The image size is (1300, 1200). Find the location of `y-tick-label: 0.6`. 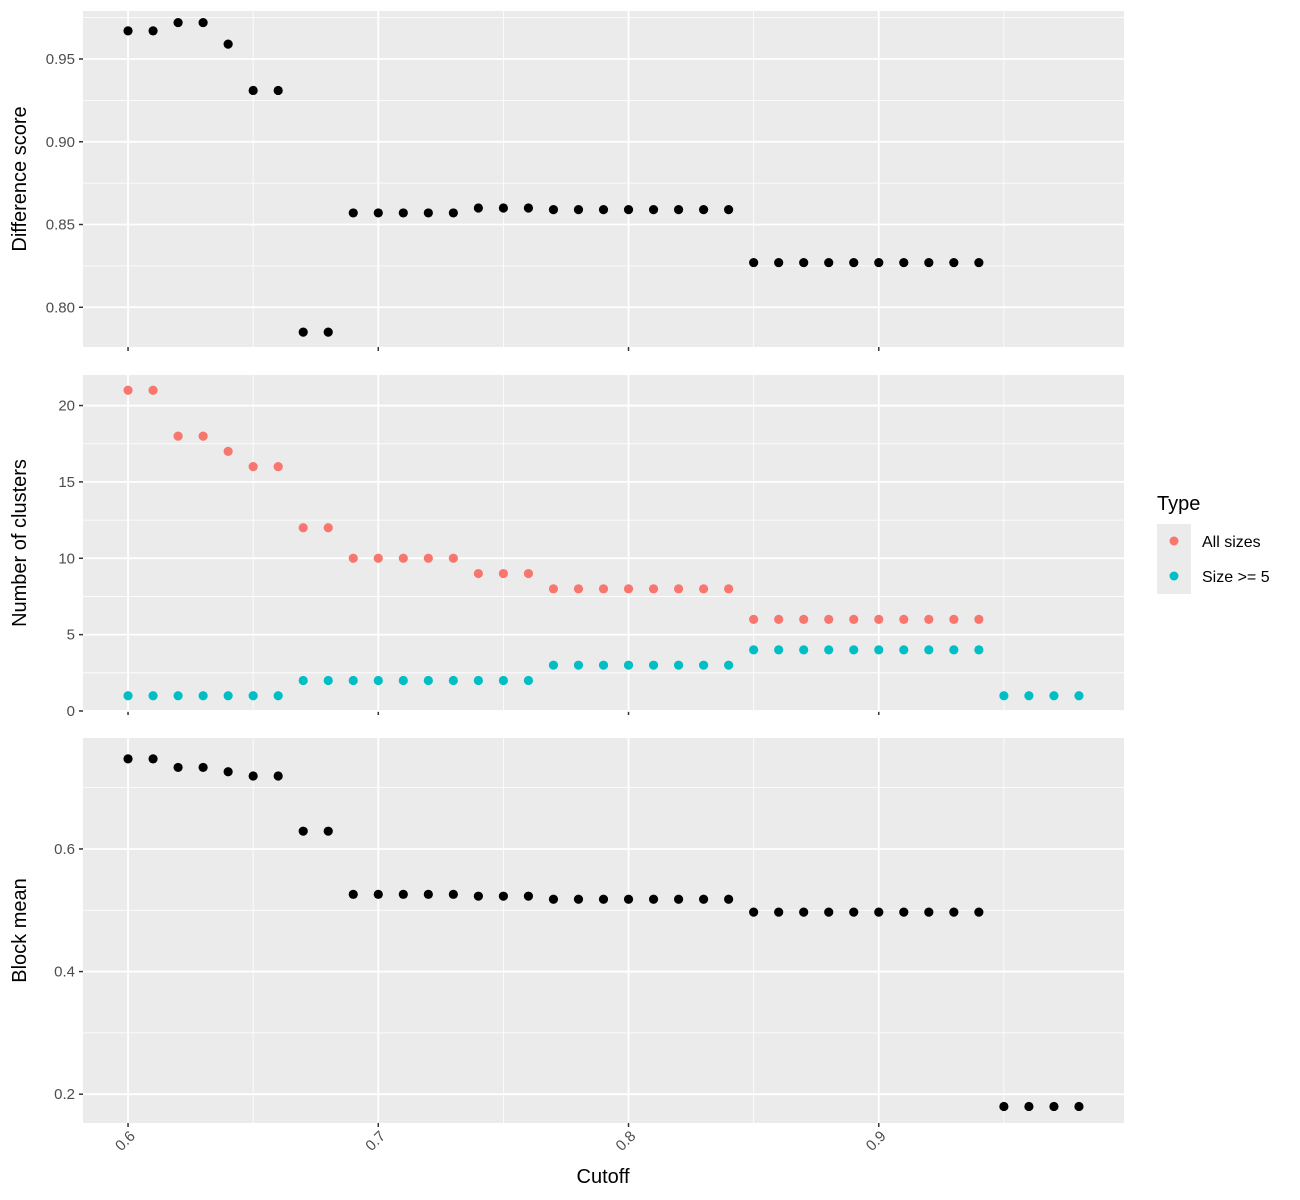

y-tick-label: 0.6 is located at coordinates (64, 849).